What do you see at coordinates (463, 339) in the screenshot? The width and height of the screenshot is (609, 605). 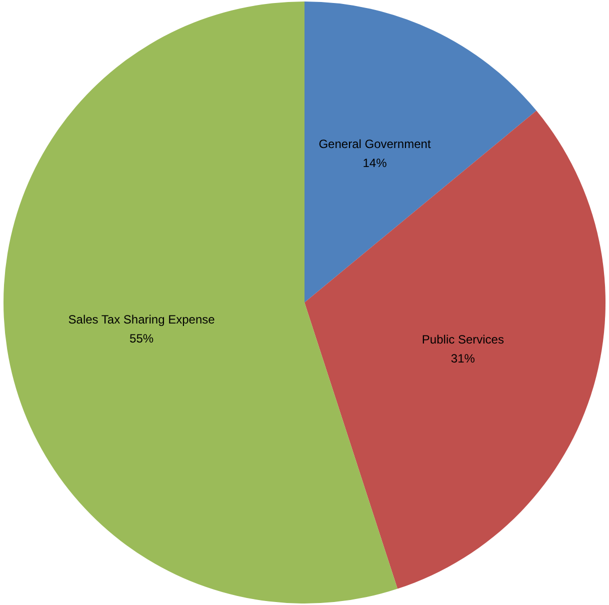 I see `slice-label: Public Services` at bounding box center [463, 339].